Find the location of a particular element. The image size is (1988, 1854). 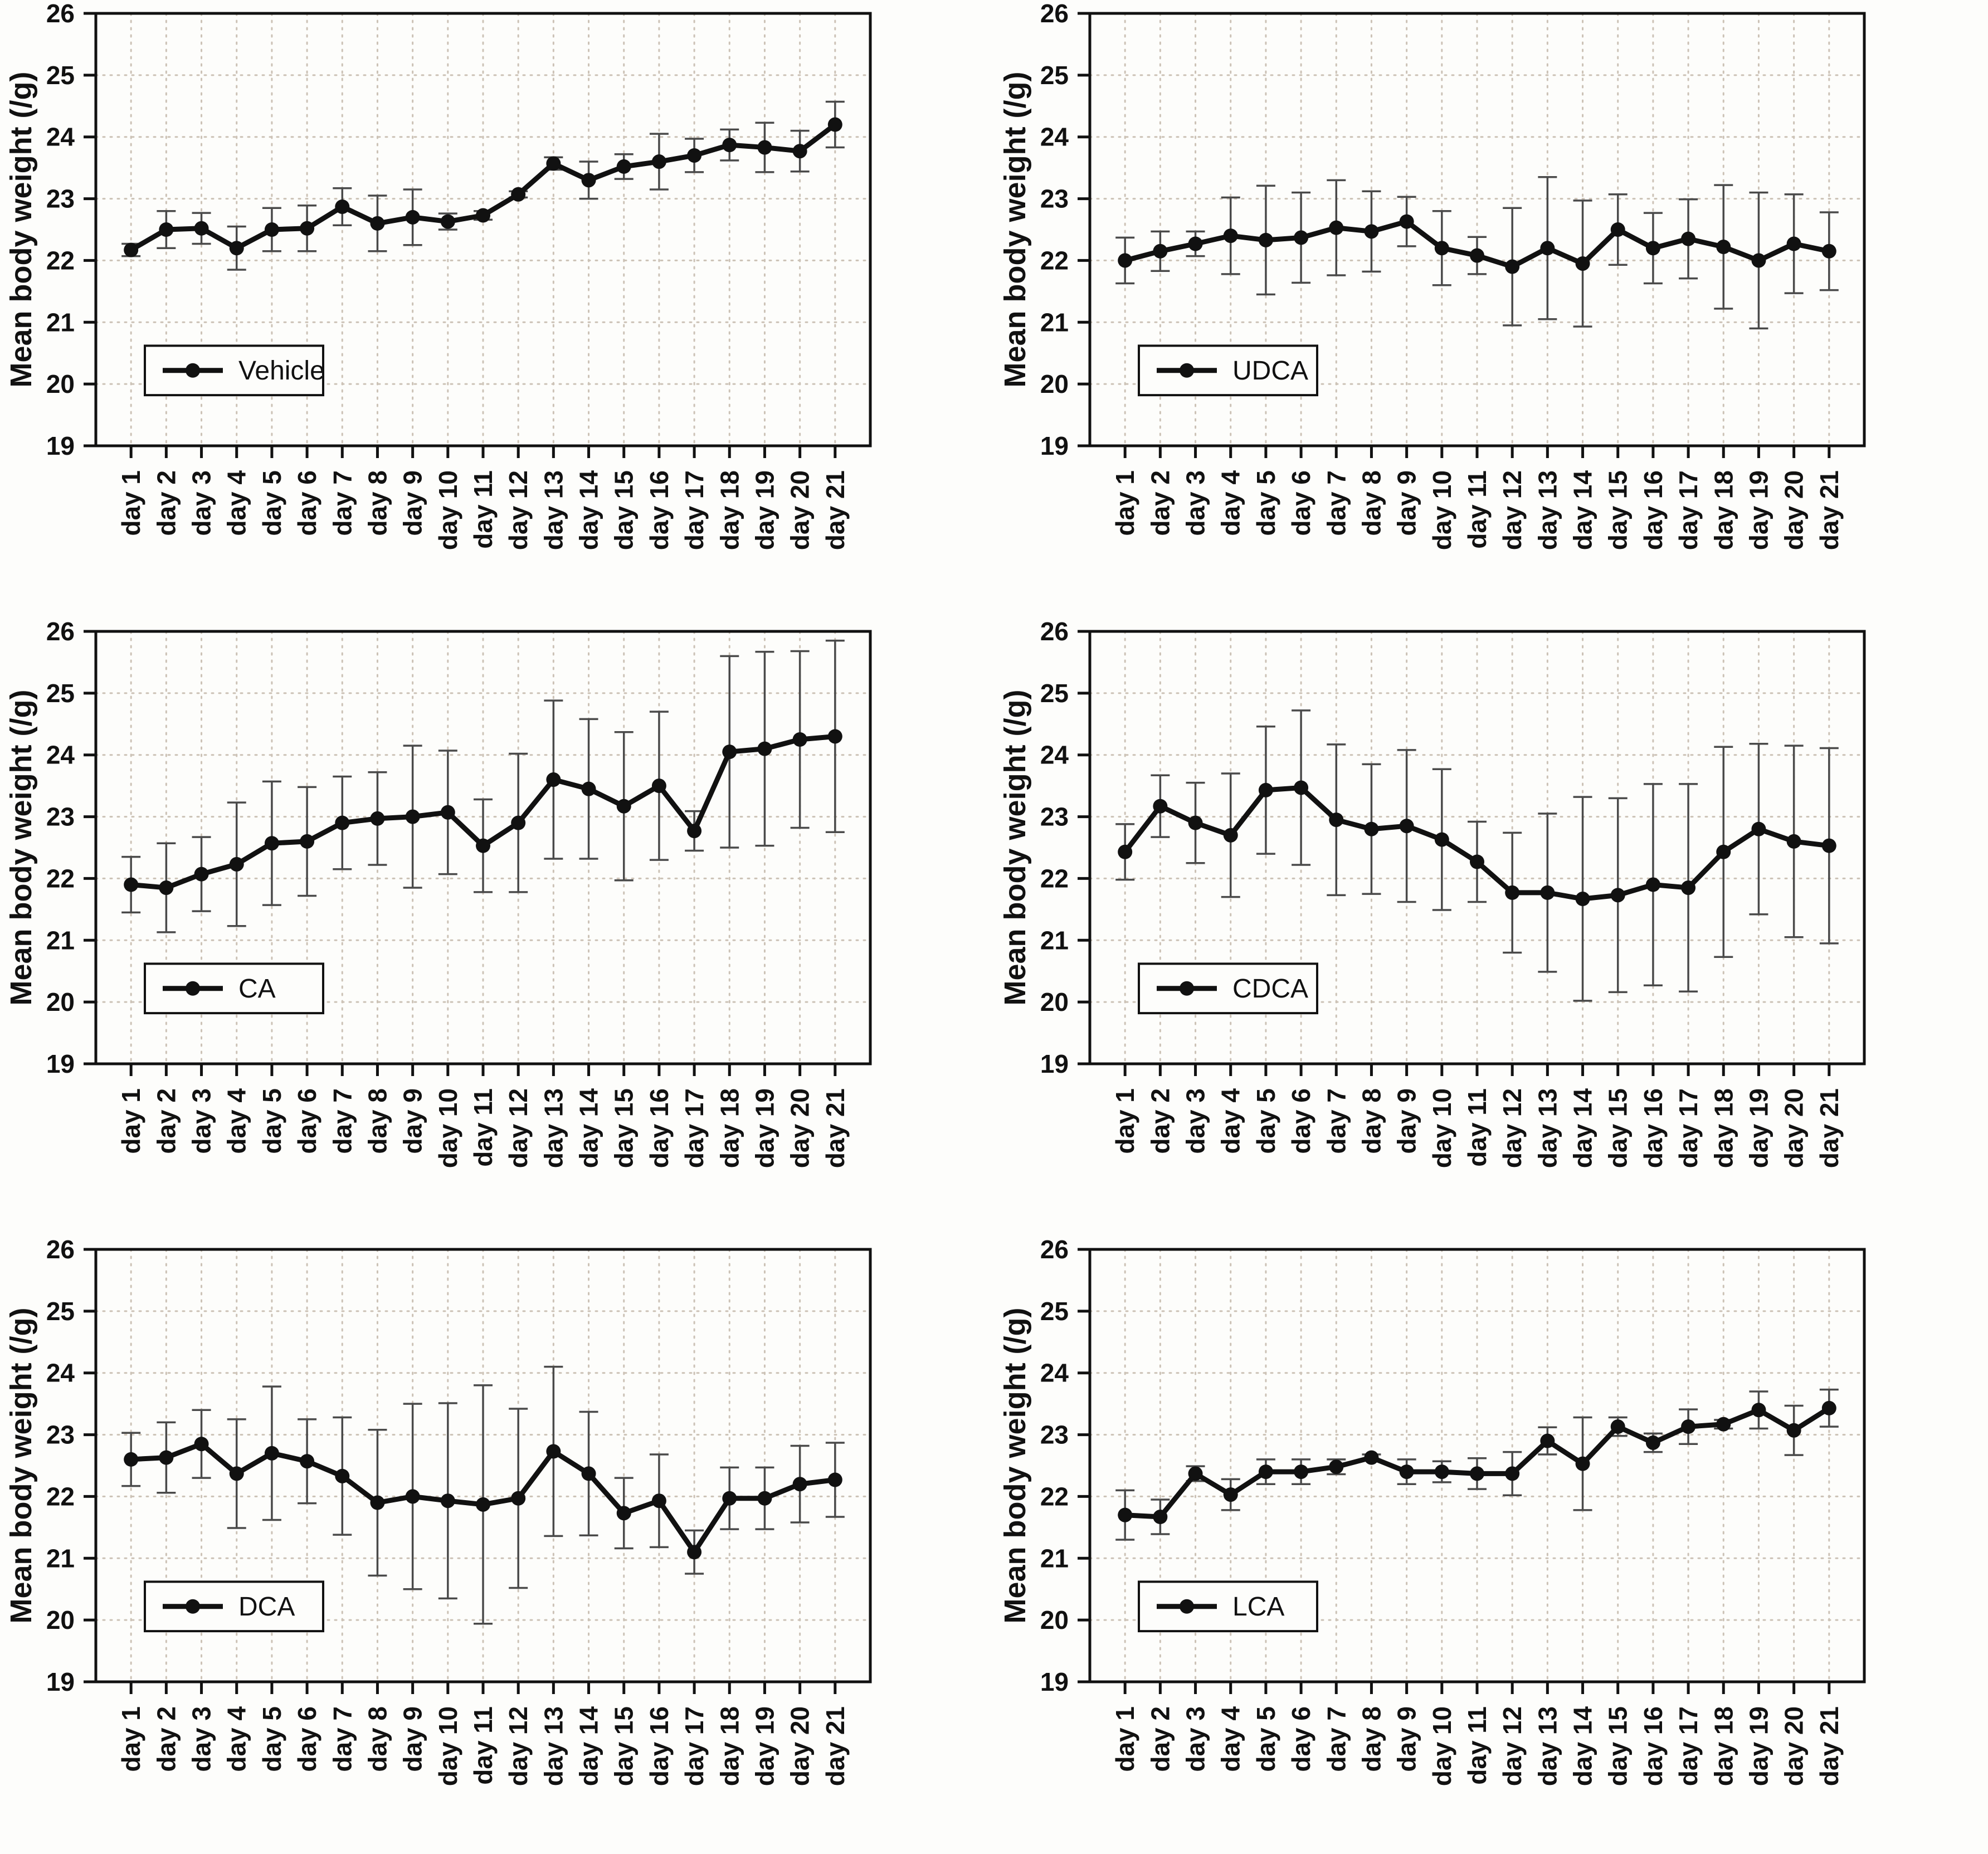

x-tick-label: day 9 is located at coordinates (412, 1121).